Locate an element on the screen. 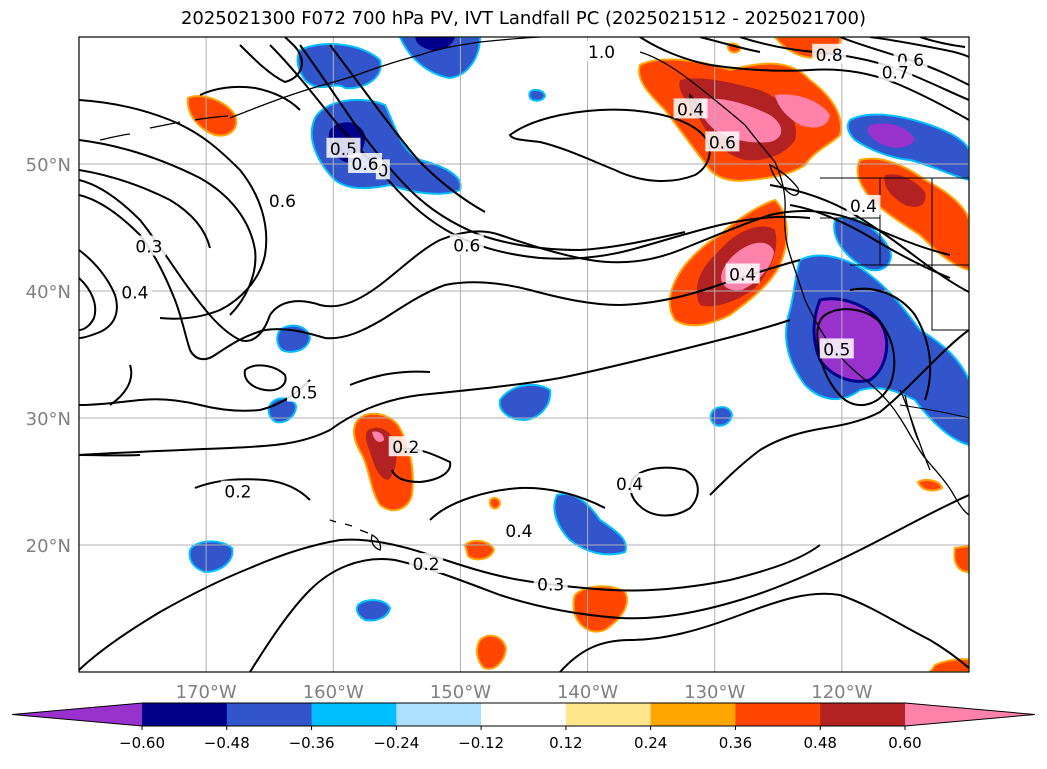 The height and width of the screenshot is (769, 1047). lat-tick-label: 20°N is located at coordinates (48, 546).